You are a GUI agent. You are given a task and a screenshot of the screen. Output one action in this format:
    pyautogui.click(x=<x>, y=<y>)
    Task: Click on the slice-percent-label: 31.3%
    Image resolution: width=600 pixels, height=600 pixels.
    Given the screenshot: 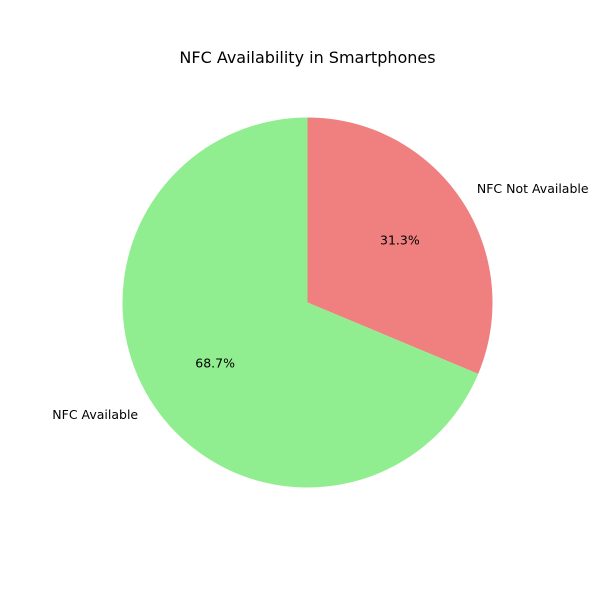 What is the action you would take?
    pyautogui.click(x=400, y=239)
    